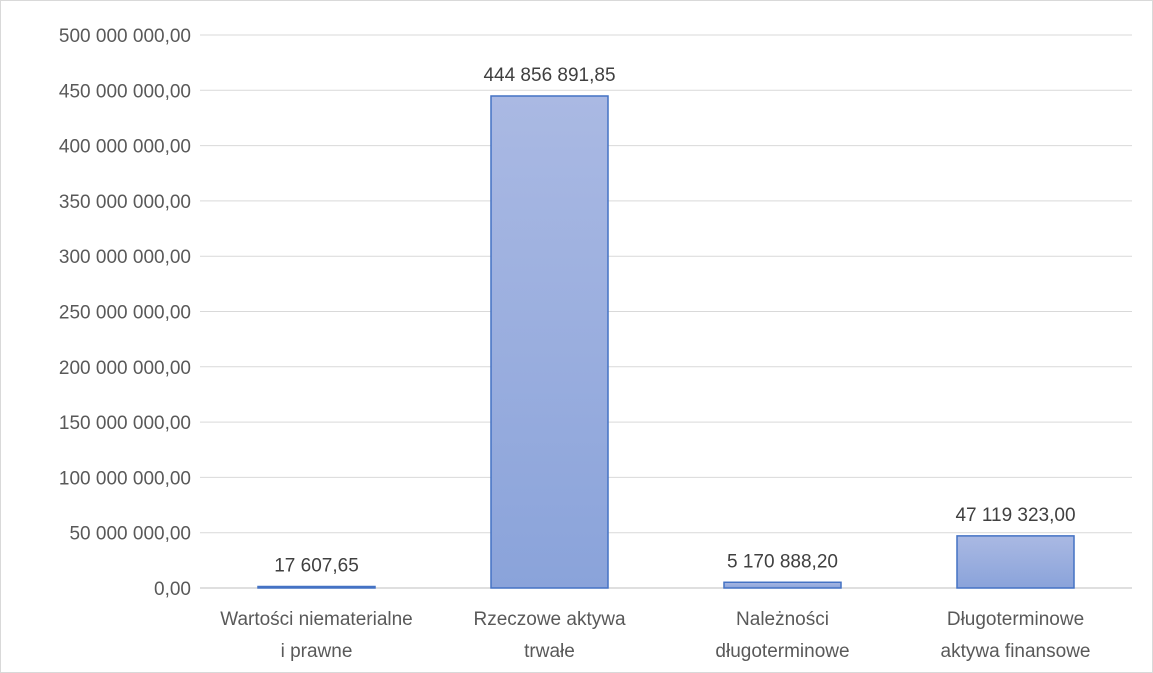  What do you see at coordinates (1016, 651) in the screenshot?
I see `category-label: aktywa finansowe` at bounding box center [1016, 651].